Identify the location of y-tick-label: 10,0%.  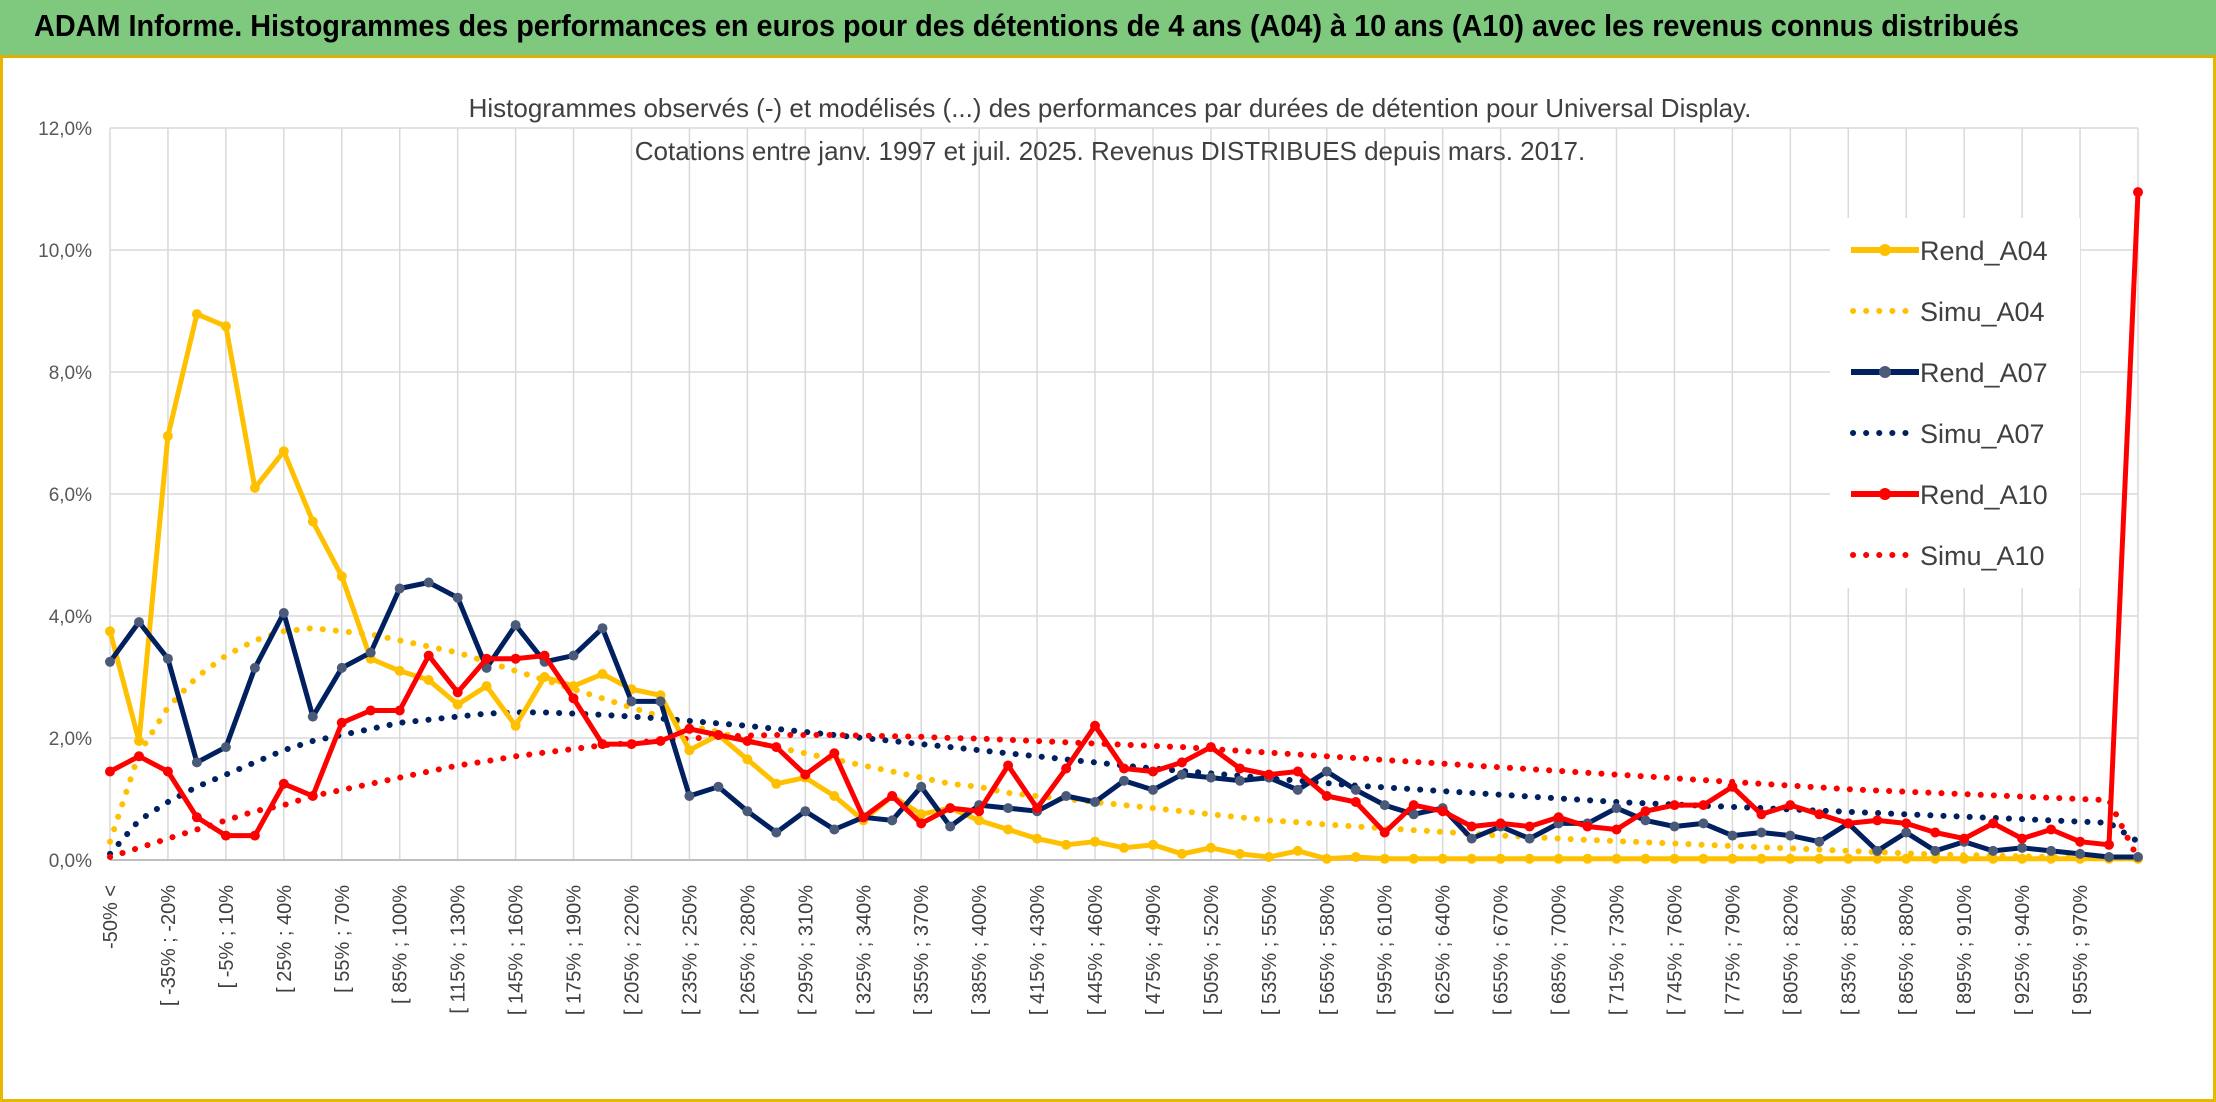
(65, 251).